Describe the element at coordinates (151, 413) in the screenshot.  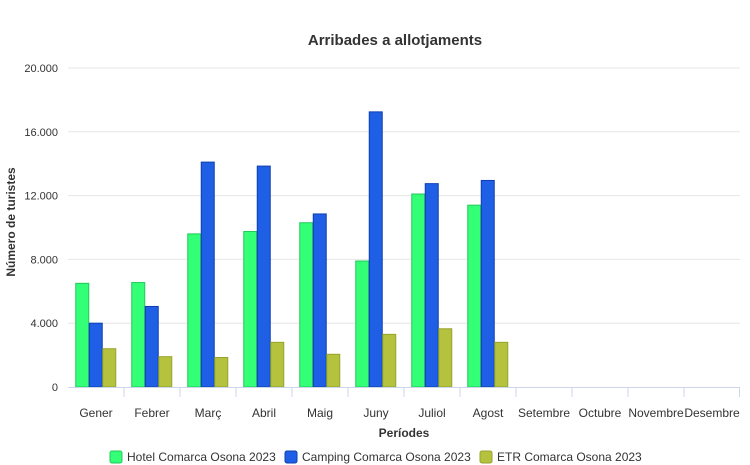
I see `x-tick-label: Febrer` at that location.